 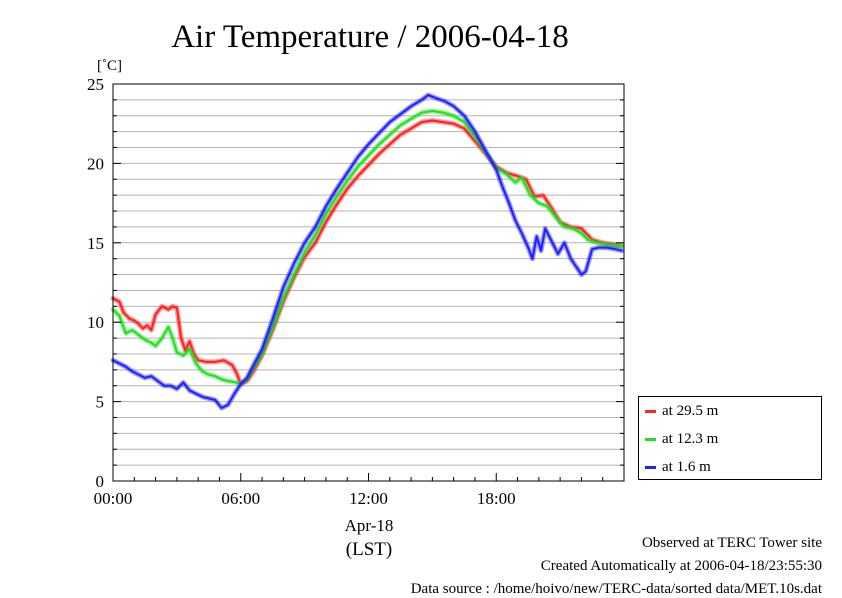 I want to click on legend: at 29.5 m at 12.3 m at 1.6 m, so click(x=730, y=438).